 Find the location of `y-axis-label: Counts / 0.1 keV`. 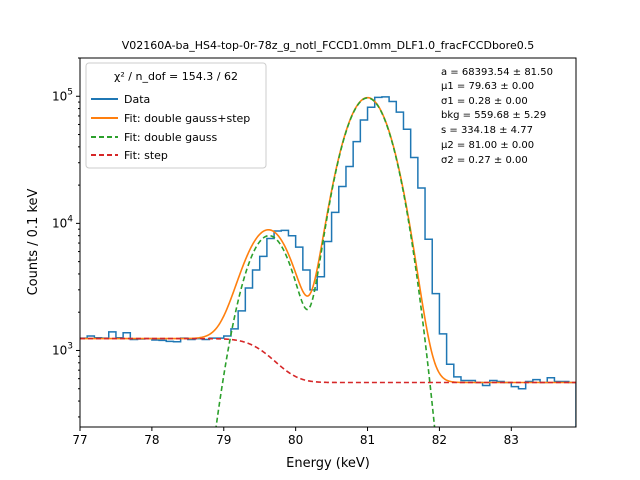

y-axis-label: Counts / 0.1 keV is located at coordinates (33, 242).